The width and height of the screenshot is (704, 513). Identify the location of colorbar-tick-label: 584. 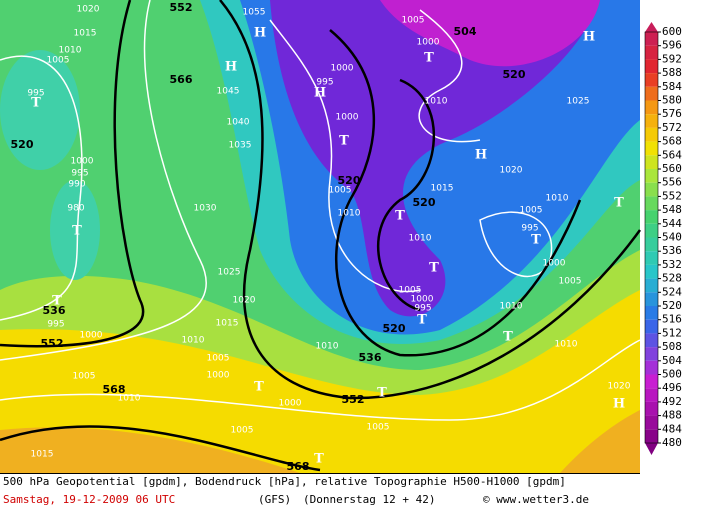
(672, 86).